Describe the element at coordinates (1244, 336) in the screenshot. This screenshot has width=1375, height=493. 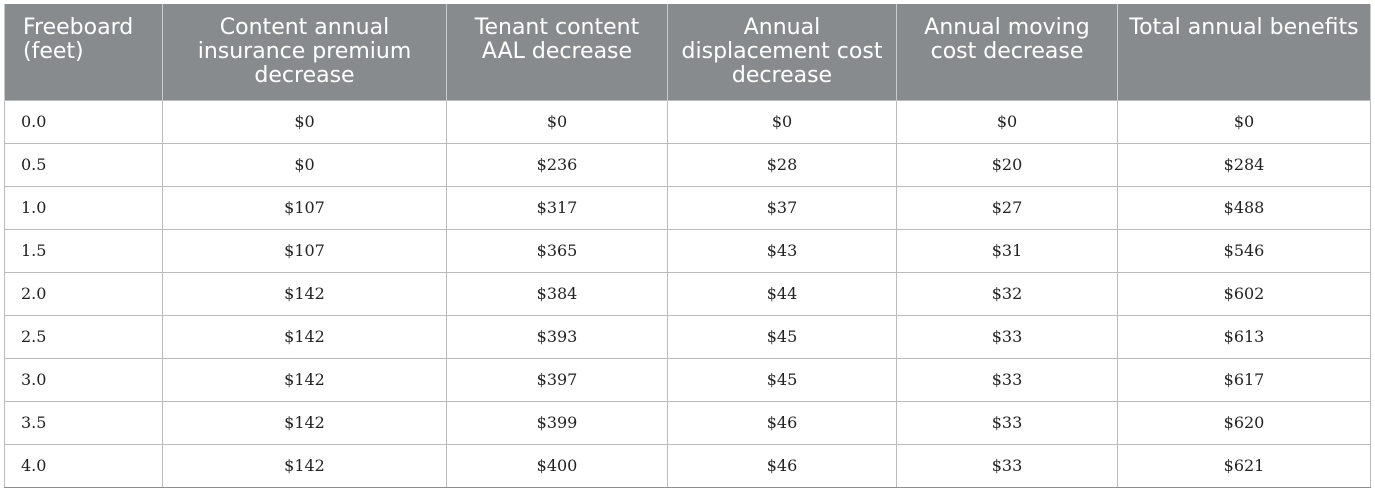
I see `cell-total: $613` at that location.